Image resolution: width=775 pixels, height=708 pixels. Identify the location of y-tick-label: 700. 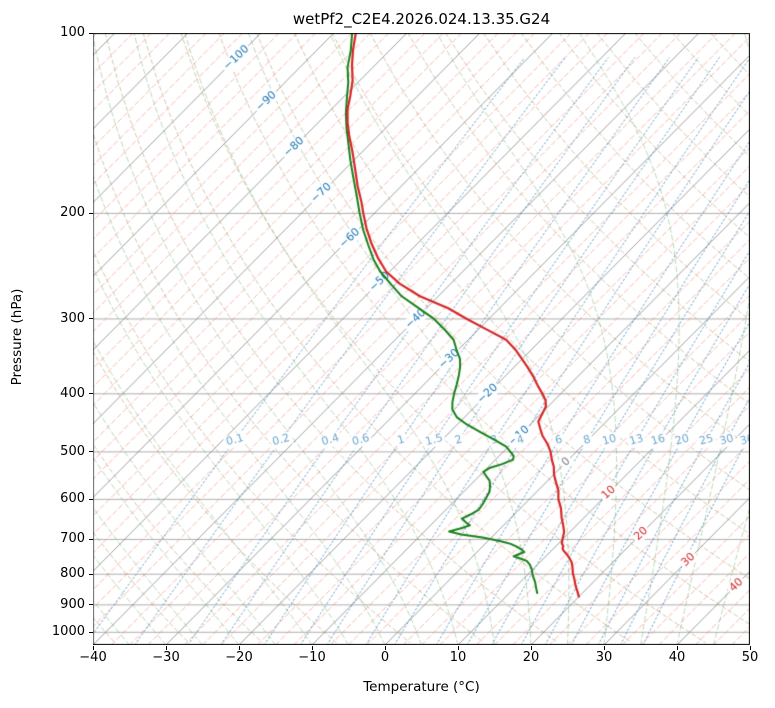
(72, 539).